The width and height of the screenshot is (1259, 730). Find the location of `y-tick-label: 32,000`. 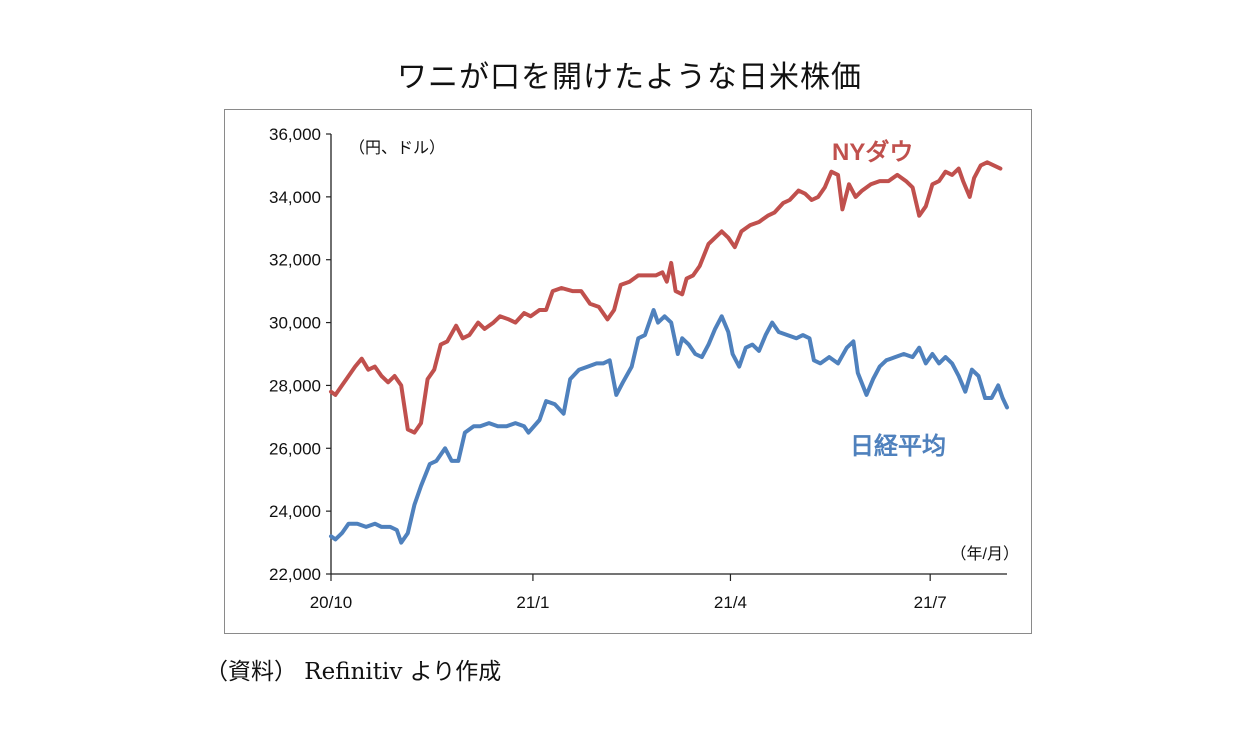

y-tick-label: 32,000 is located at coordinates (295, 260).